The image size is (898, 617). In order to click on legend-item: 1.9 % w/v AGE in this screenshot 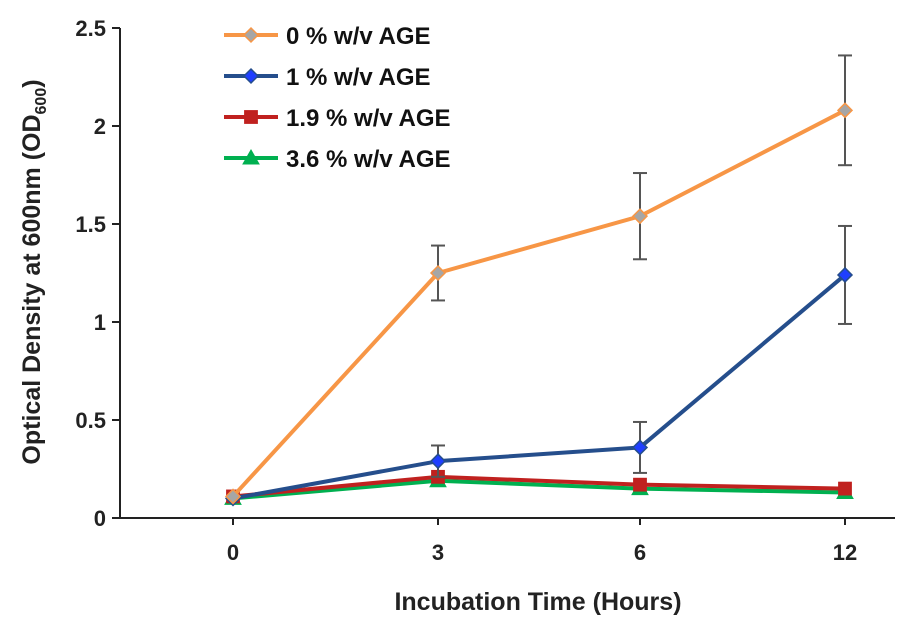, I will do `click(337, 118)`.